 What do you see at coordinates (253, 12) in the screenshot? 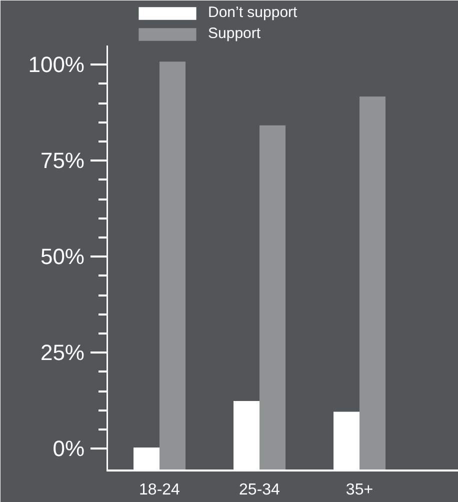
I see `legend-label: Don’t support` at bounding box center [253, 12].